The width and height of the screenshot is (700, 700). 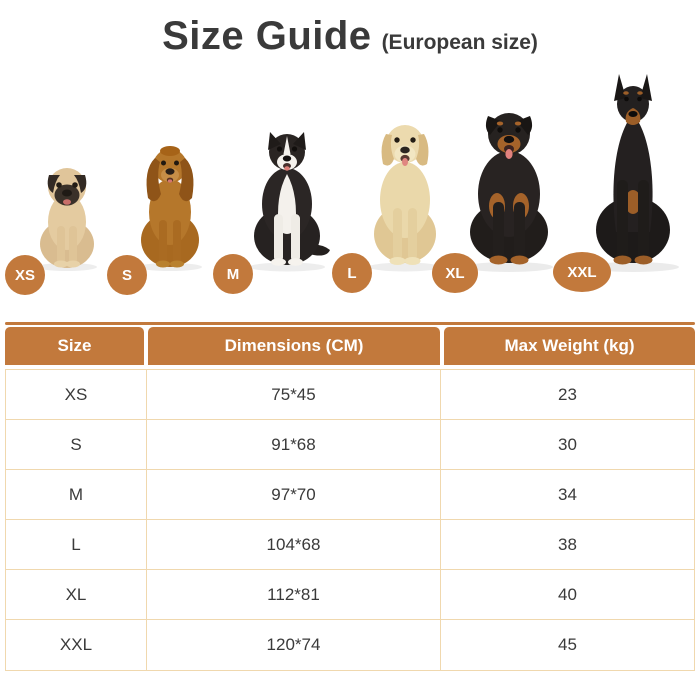 What do you see at coordinates (127, 275) in the screenshot?
I see `size-badge-s: S` at bounding box center [127, 275].